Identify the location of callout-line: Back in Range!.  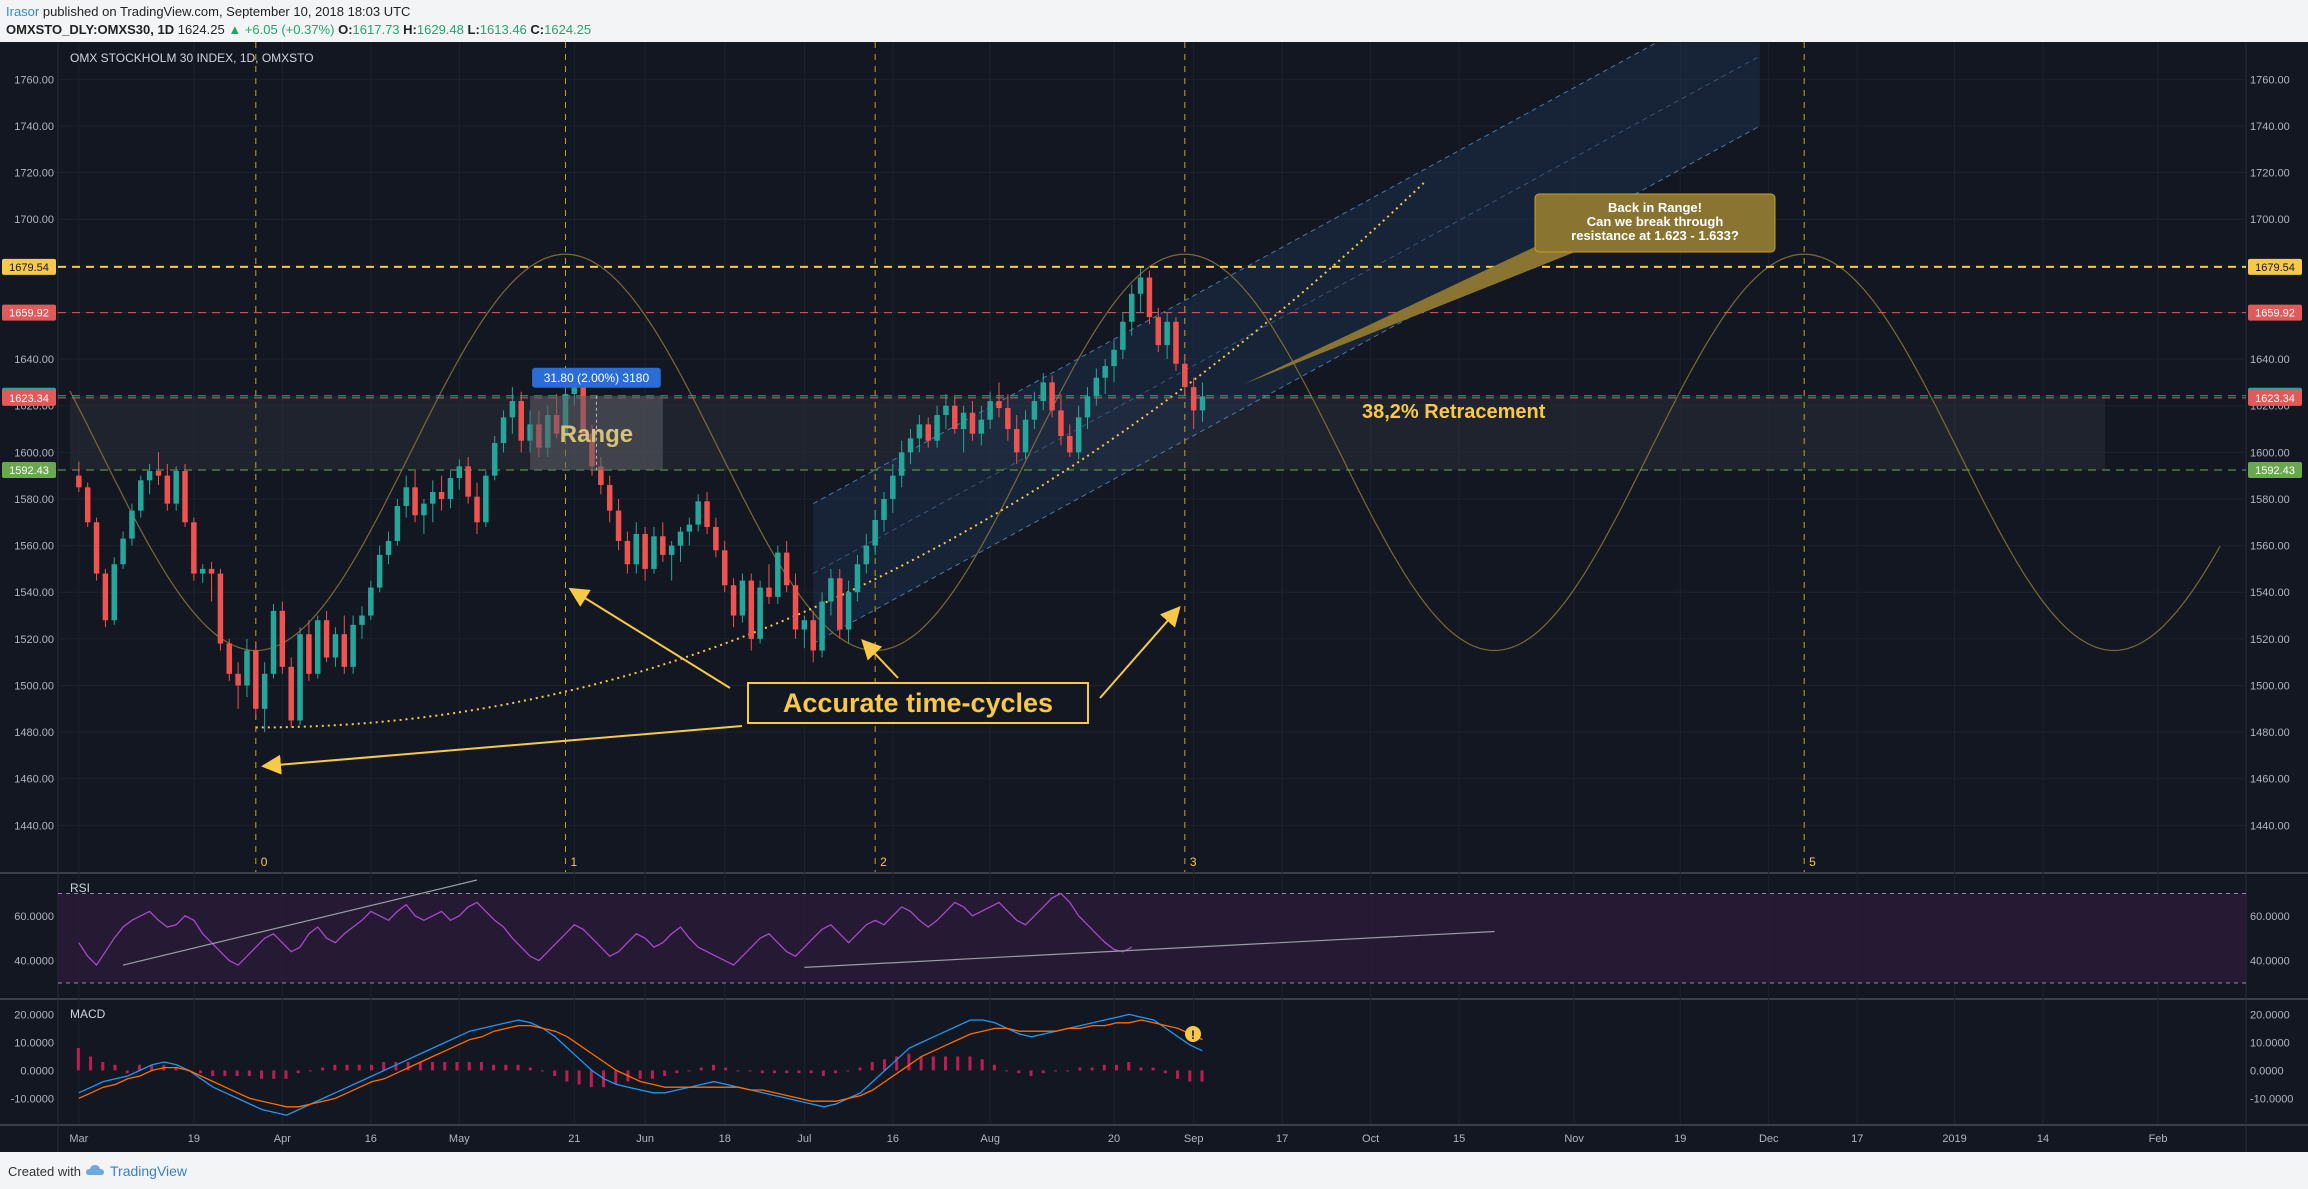
(1655, 207).